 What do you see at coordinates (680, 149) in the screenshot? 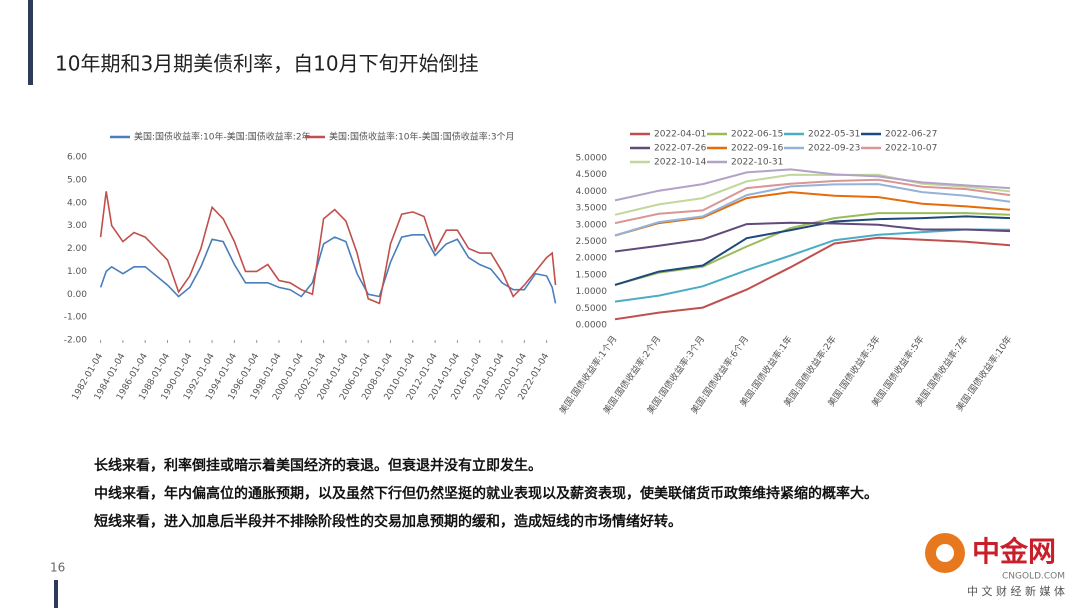
I see `legend-label: 2022-07-26` at bounding box center [680, 149].